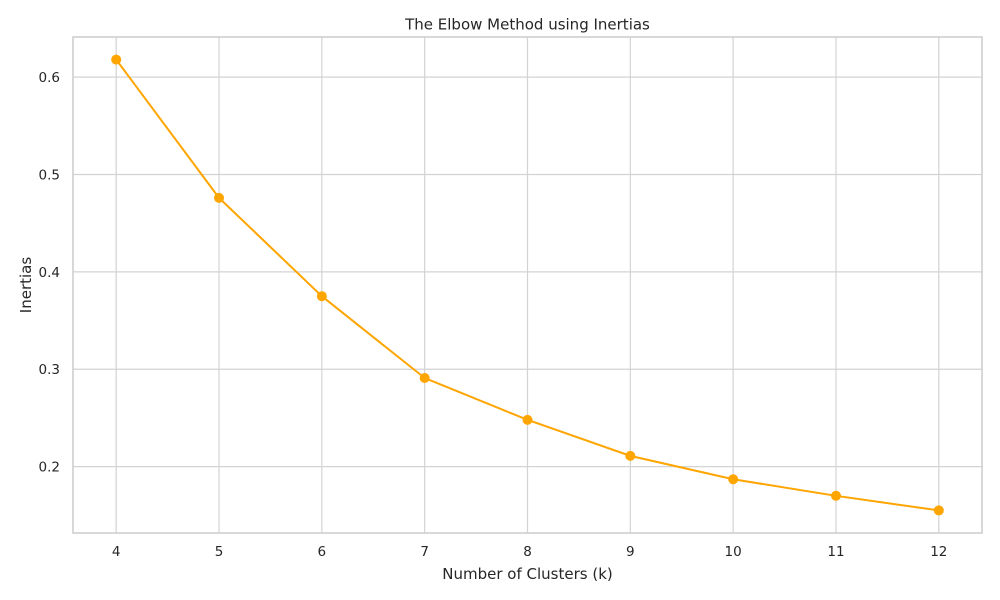 This screenshot has height=600, width=1000. Describe the element at coordinates (938, 552) in the screenshot. I see `x-tick-label: 12` at that location.